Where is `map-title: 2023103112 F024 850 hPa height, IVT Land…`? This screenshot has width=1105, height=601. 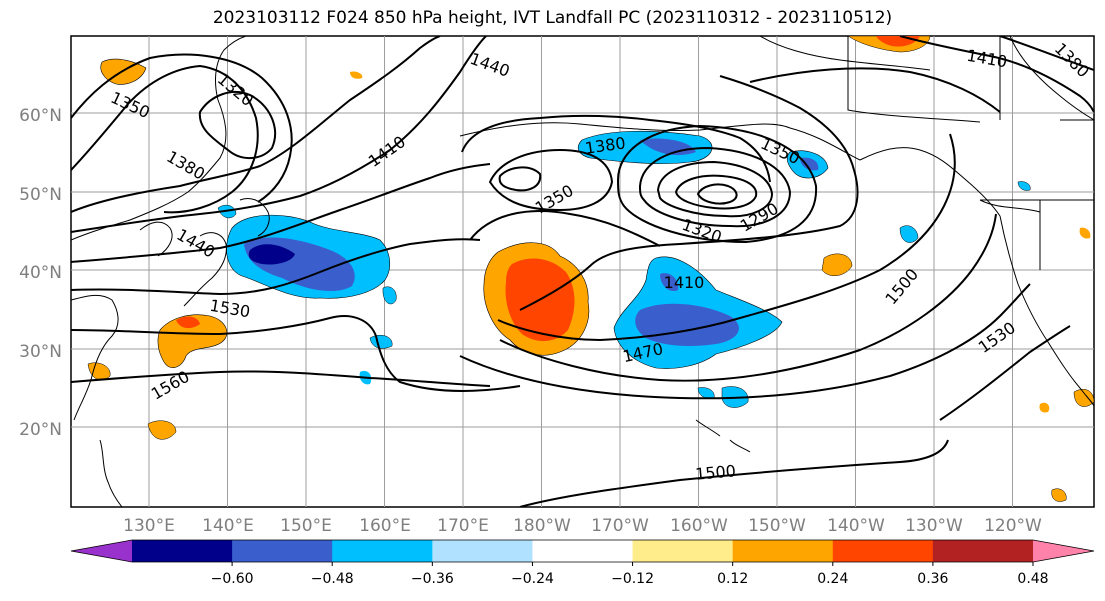 map-title: 2023103112 F024 850 hPa height, IVT Land… is located at coordinates (552, 18).